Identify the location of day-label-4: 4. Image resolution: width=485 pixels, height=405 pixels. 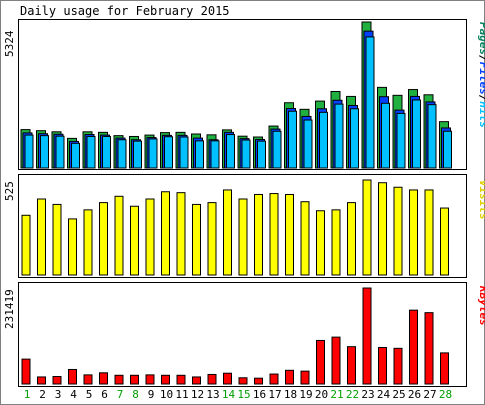
(73, 394).